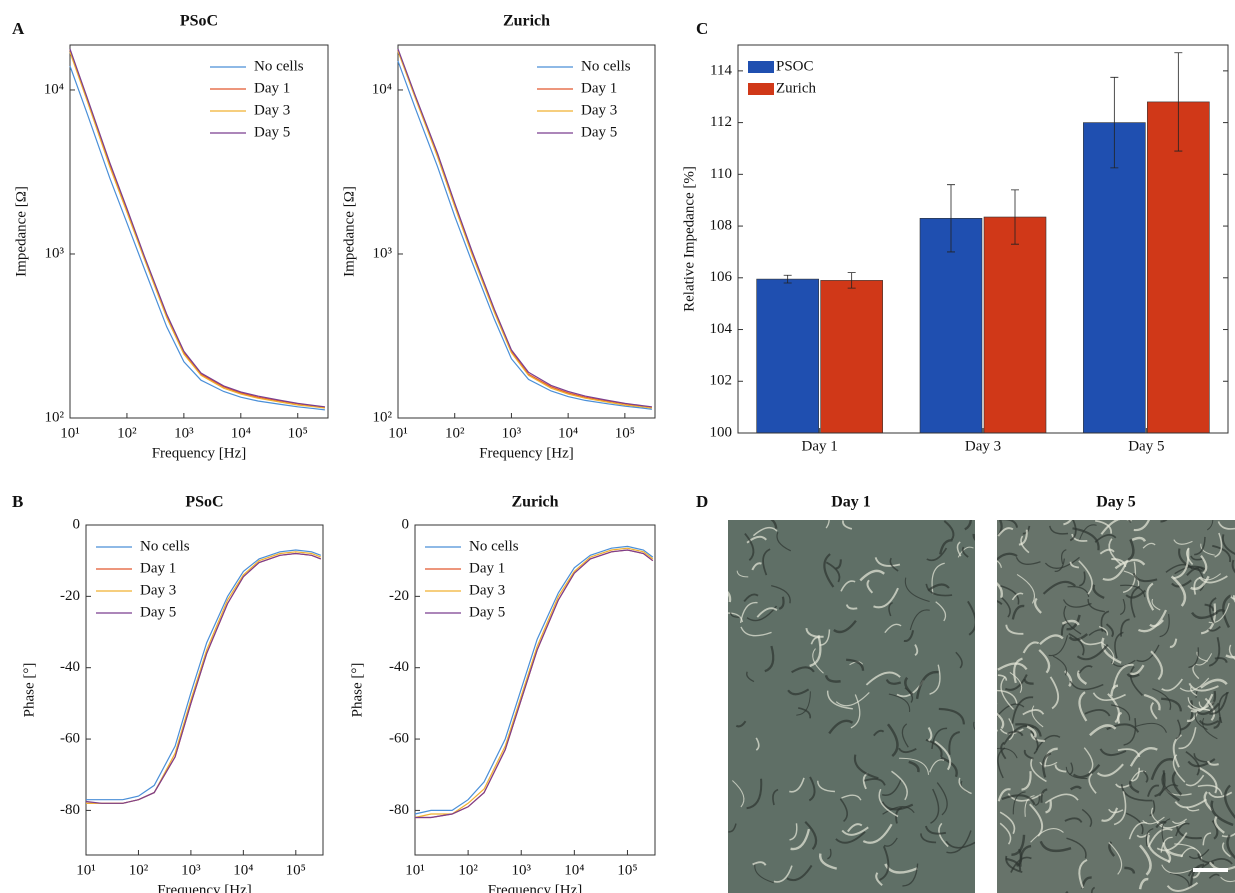 The image size is (1235, 893). I want to click on panel-label: D, so click(702, 501).